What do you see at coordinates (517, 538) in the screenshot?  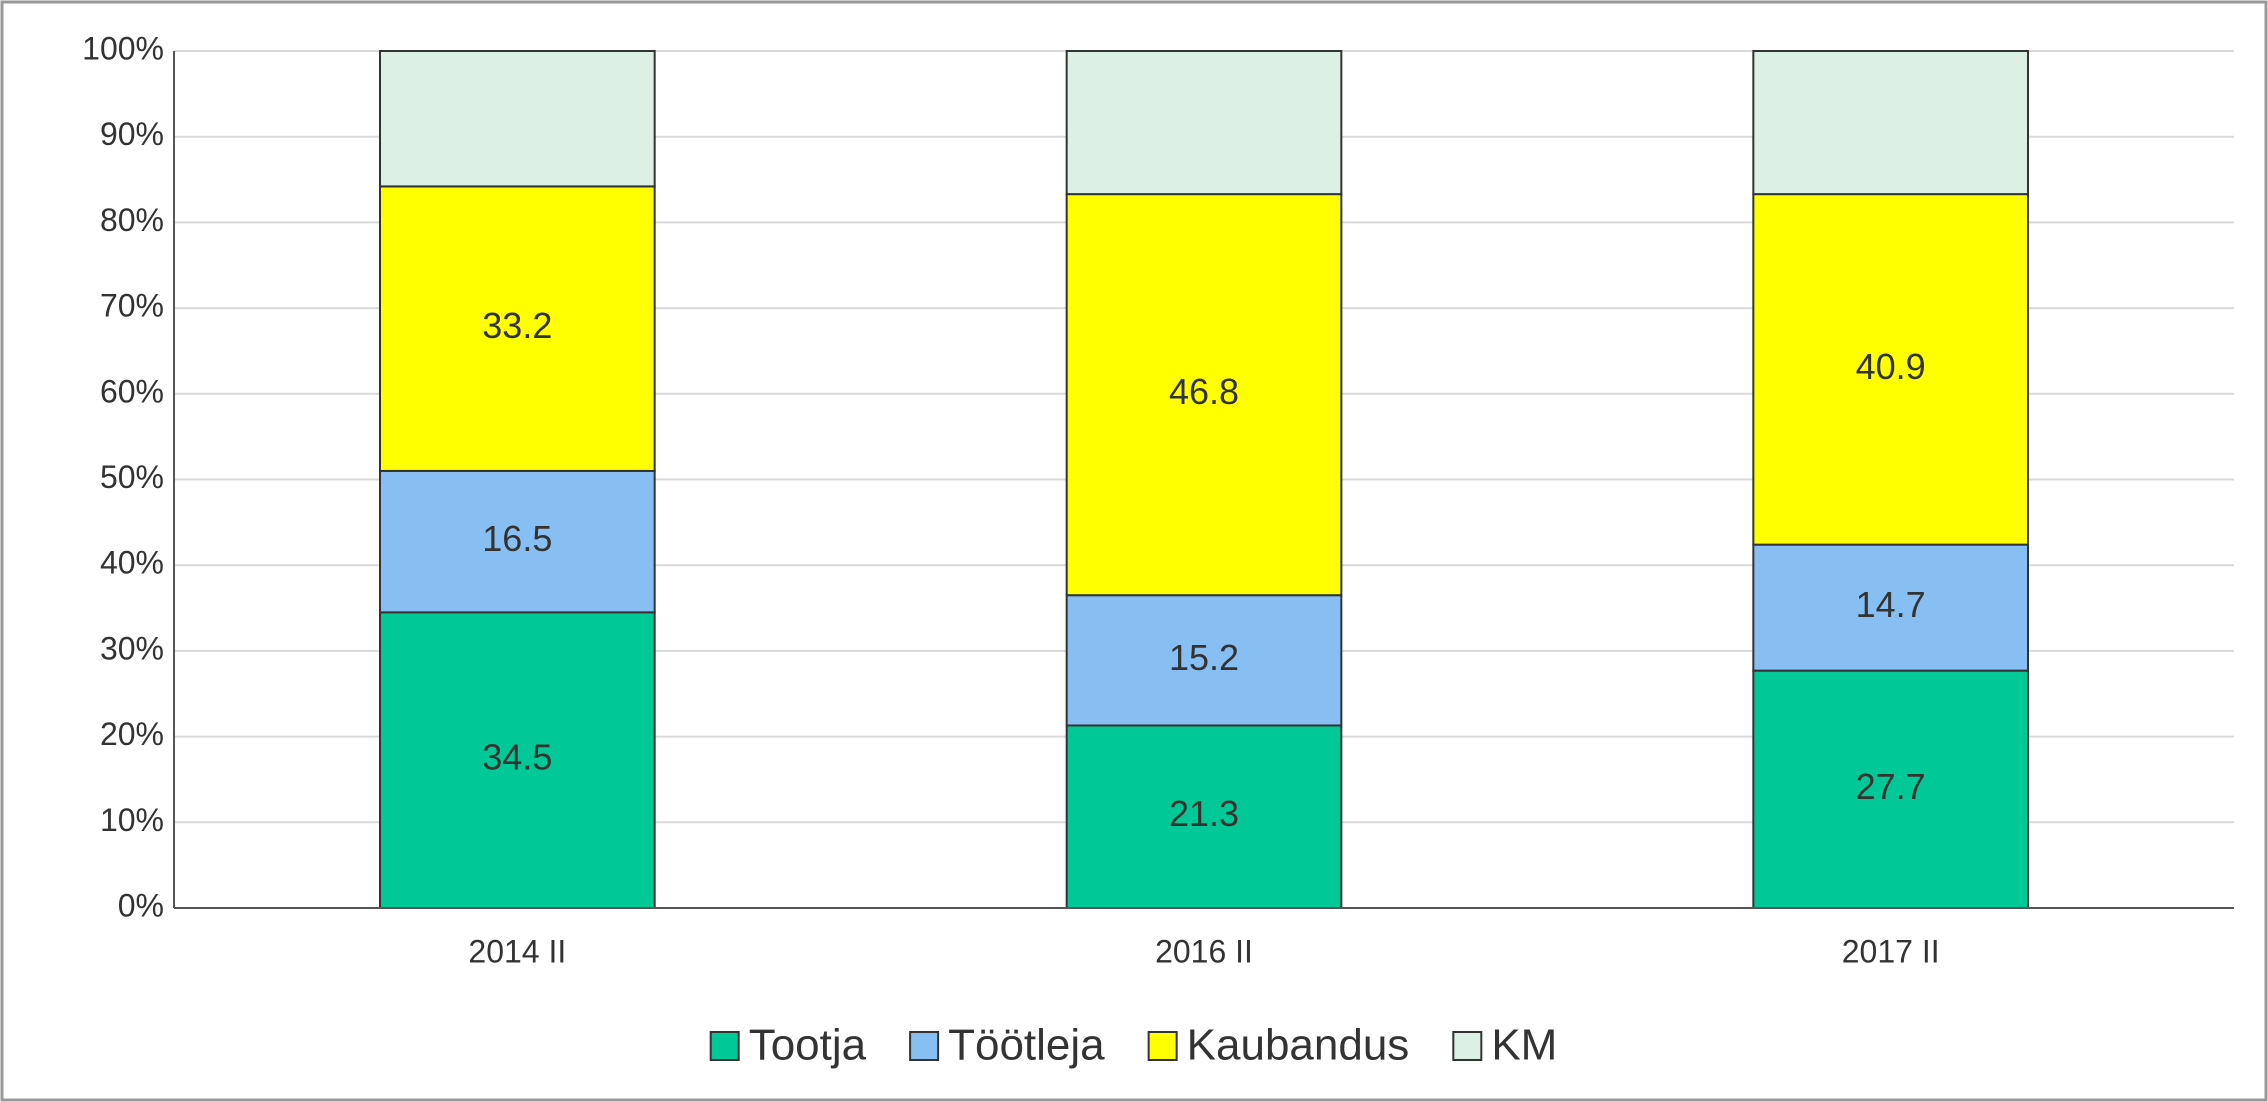 I see `data-label: 16.5` at bounding box center [517, 538].